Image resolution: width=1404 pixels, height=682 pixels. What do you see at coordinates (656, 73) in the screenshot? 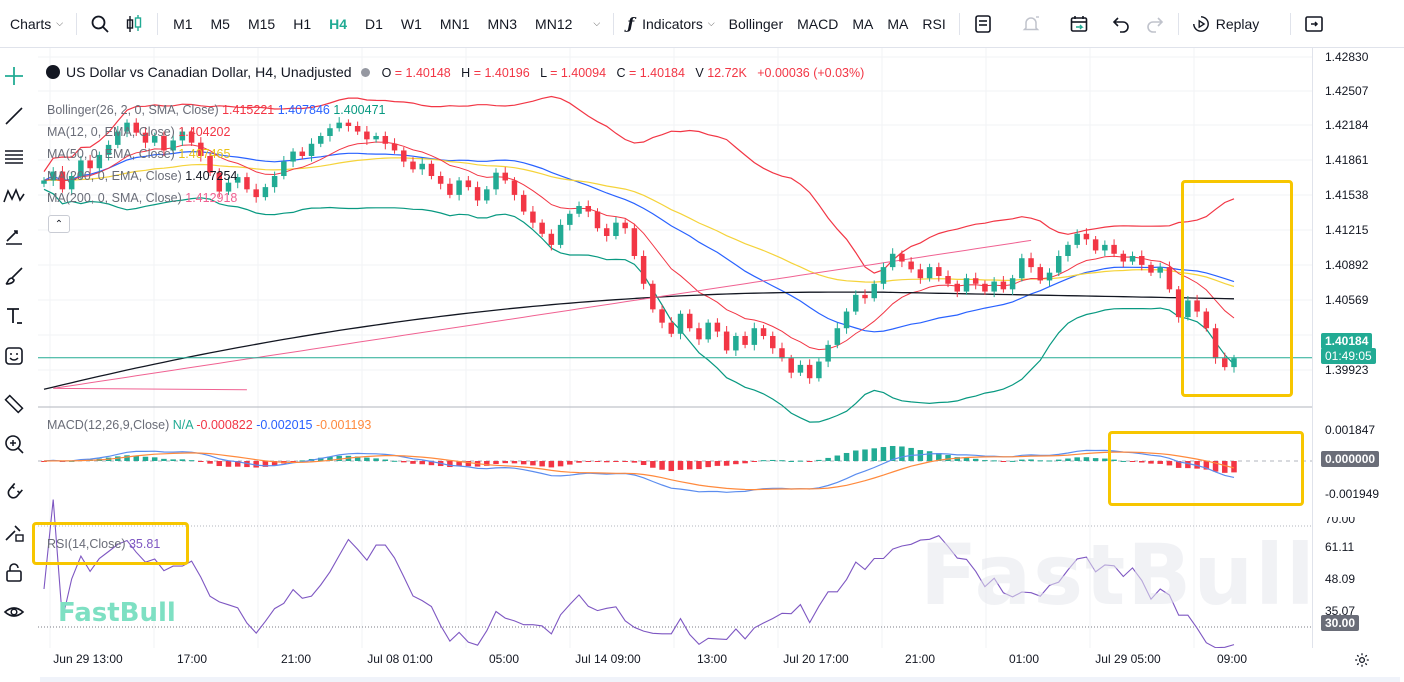
I see `close-value: = 1.40184` at bounding box center [656, 73].